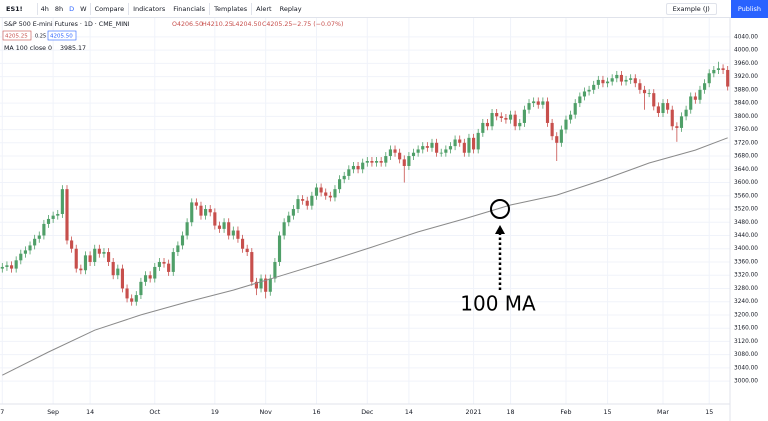 This screenshot has height=421, width=768. Describe the element at coordinates (109, 8) in the screenshot. I see `compare-button: Compare` at that location.